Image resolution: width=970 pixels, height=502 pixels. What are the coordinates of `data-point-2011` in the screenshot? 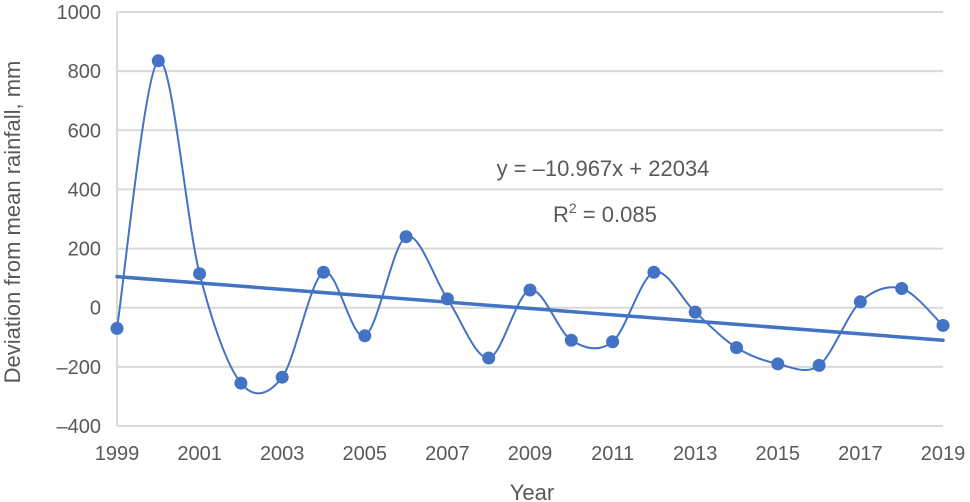 It's located at (613, 342).